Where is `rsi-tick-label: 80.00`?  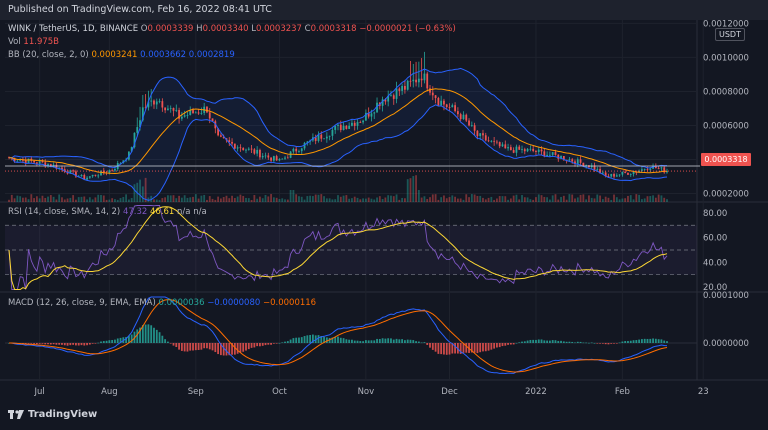 rsi-tick-label: 80.00 is located at coordinates (715, 214).